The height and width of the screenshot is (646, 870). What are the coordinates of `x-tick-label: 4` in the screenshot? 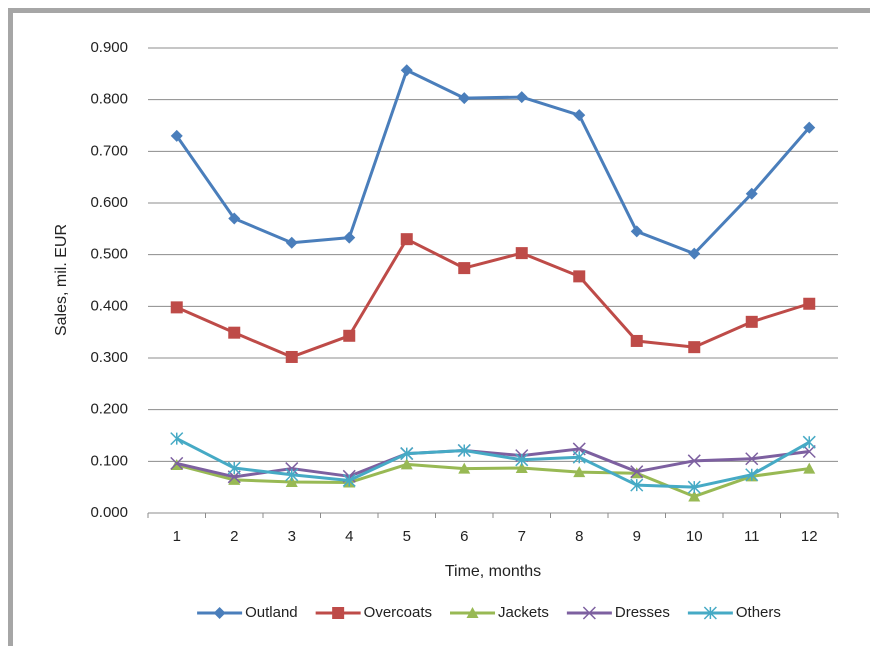 It's located at (349, 536).